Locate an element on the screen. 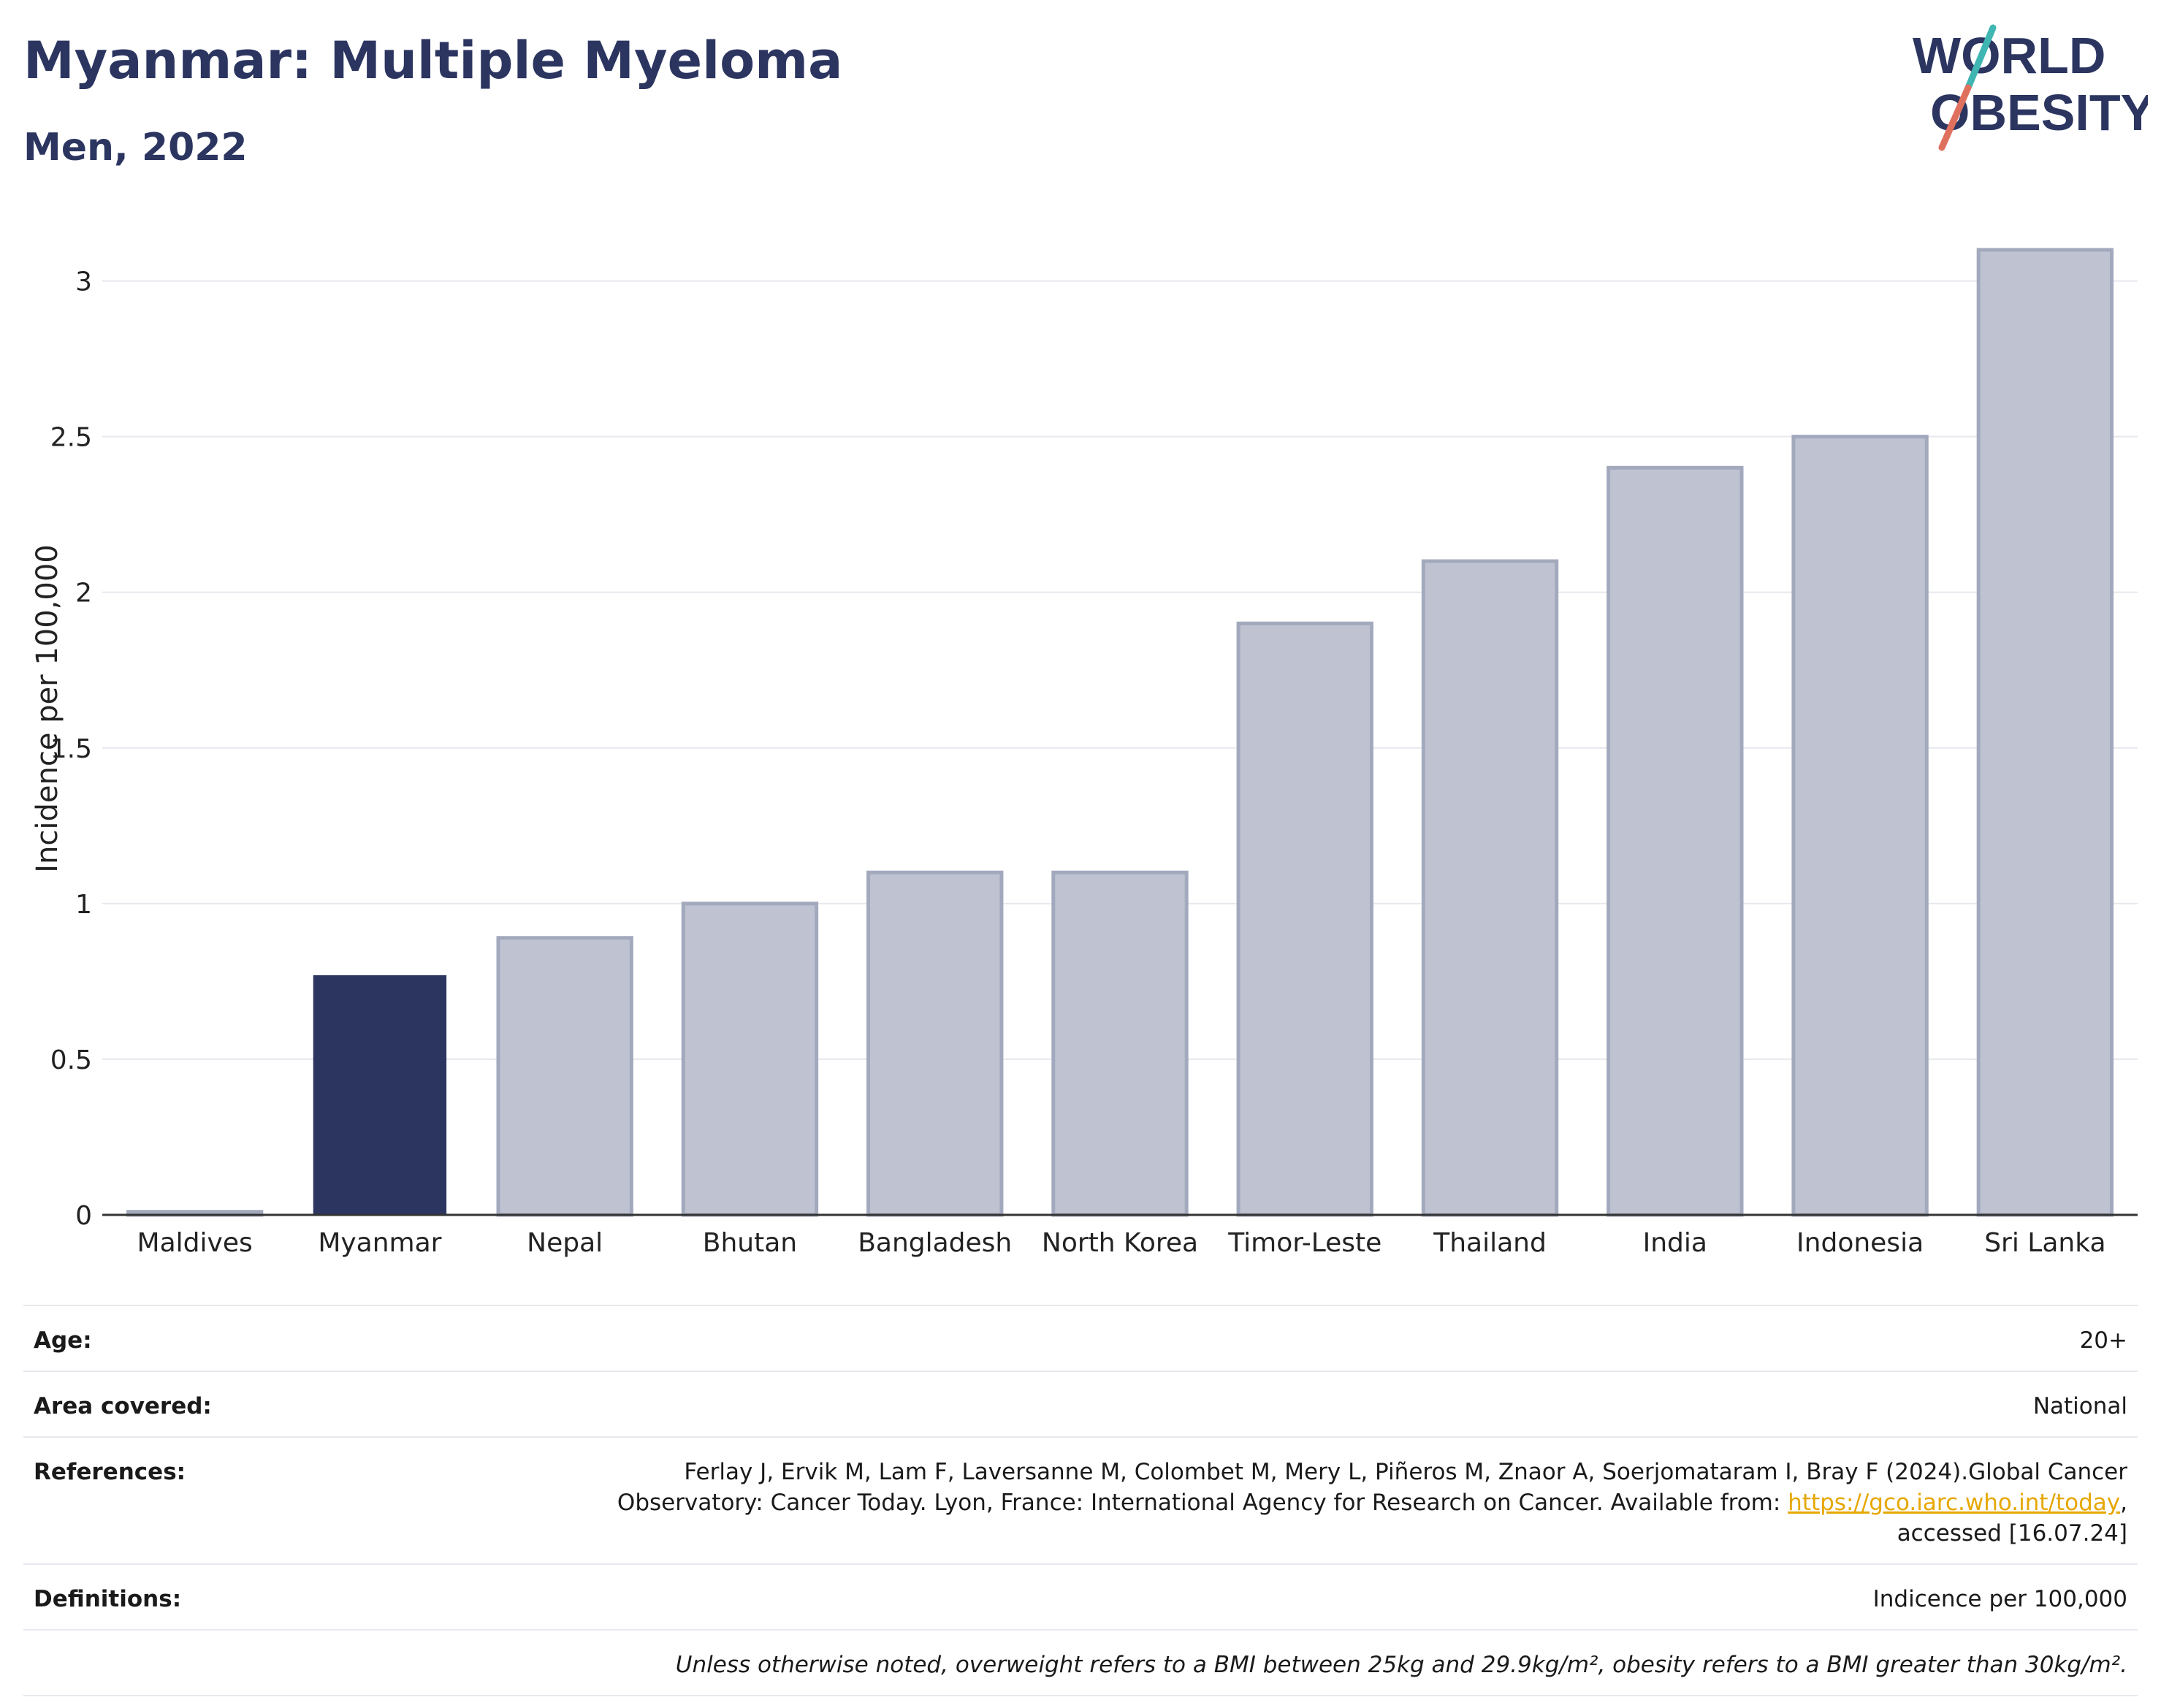  x-tick-label: Myanmar is located at coordinates (379, 1243).